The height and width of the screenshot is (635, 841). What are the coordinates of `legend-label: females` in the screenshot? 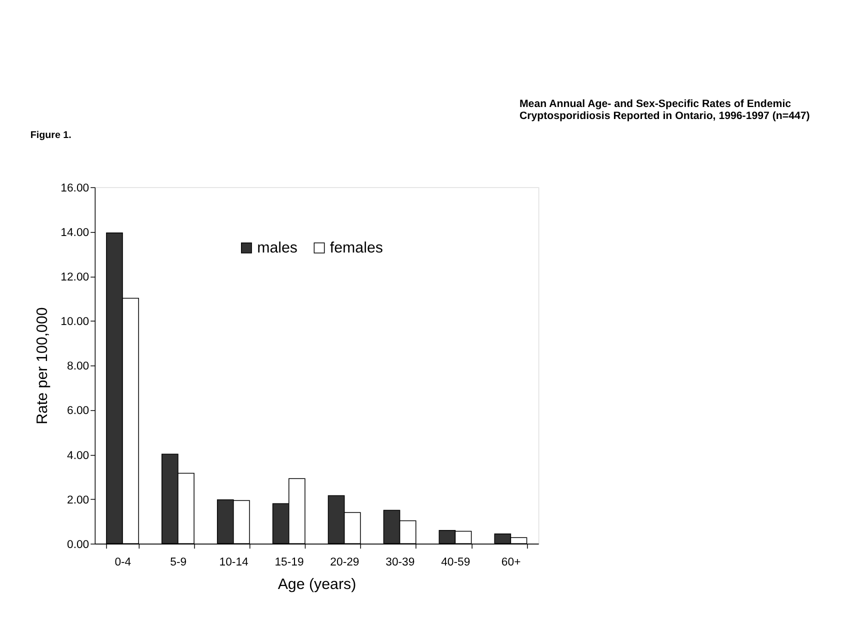 It's located at (357, 247).